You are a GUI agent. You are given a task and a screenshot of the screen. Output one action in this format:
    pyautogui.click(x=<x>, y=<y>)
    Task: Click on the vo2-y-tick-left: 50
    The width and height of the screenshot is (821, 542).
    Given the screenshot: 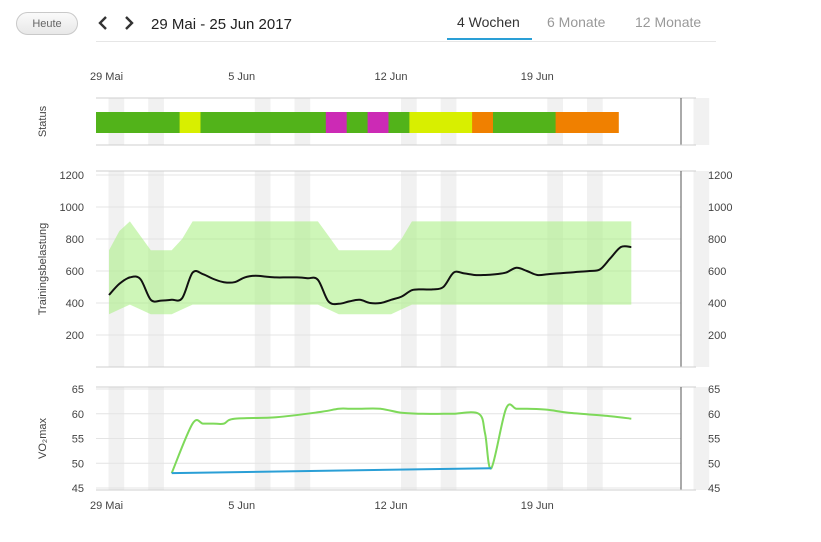 What is the action you would take?
    pyautogui.click(x=78, y=464)
    